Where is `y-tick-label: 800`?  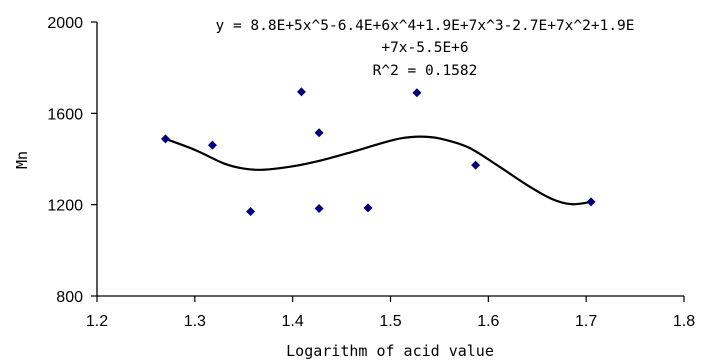
y-tick-label: 800 is located at coordinates (69, 297).